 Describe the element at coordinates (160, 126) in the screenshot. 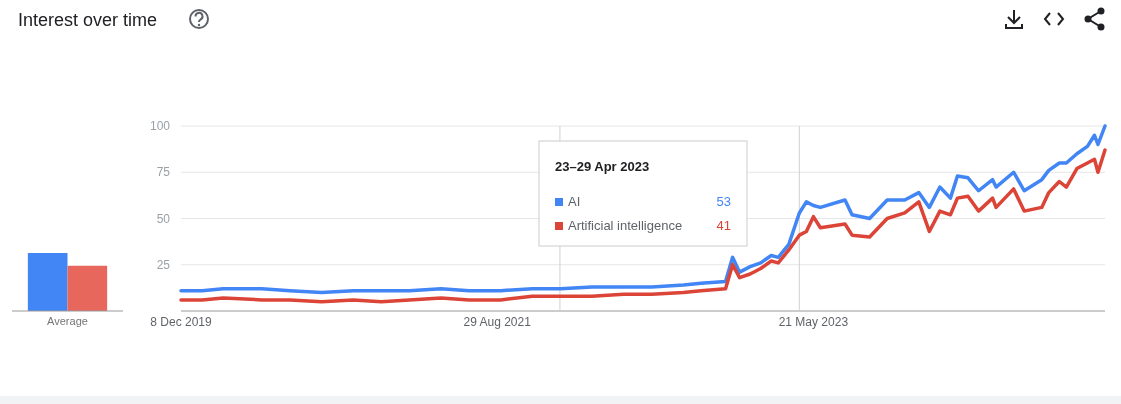

I see `y-tick-label: 100` at that location.